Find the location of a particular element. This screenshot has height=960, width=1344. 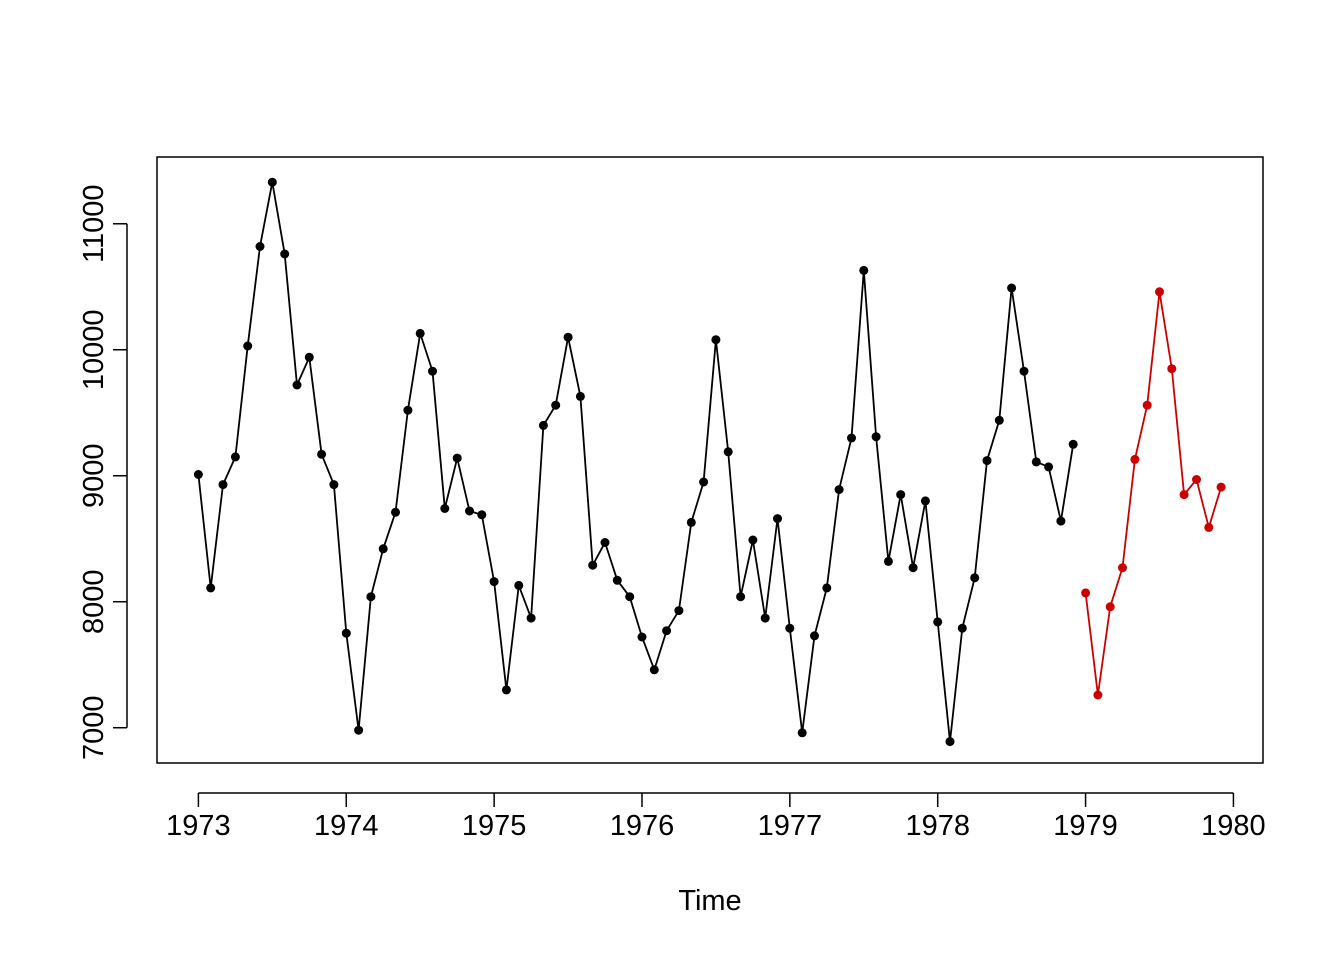

x-axis: 1973 1974 1975 1976 1977 1978 1979 1980 is located at coordinates (716, 817).